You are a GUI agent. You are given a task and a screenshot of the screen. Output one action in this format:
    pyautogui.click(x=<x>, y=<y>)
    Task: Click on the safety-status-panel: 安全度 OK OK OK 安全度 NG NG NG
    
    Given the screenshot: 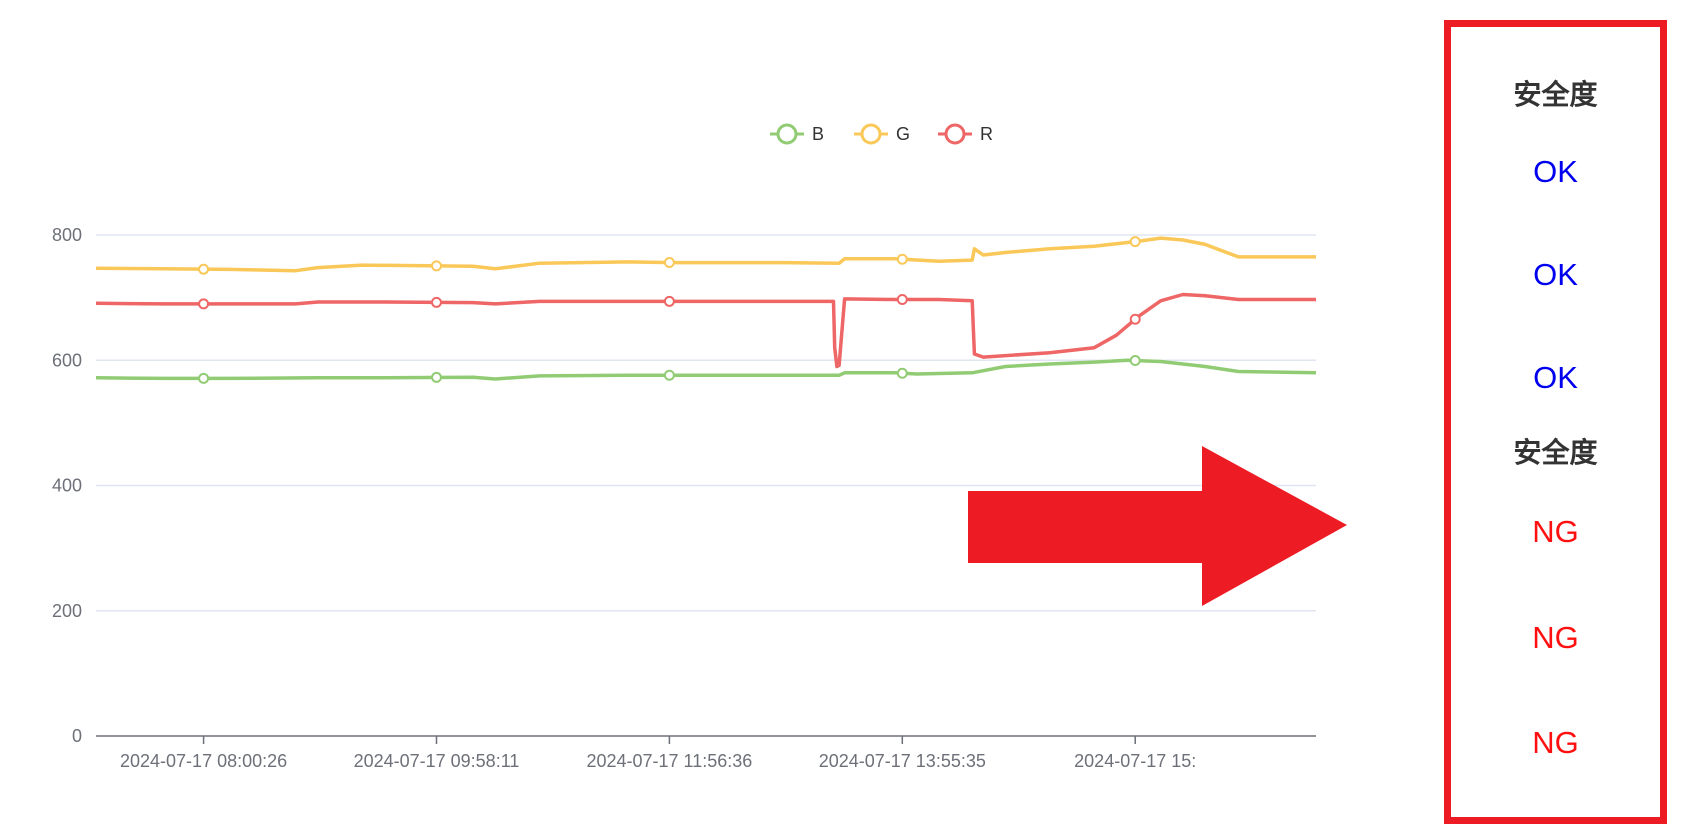 What is the action you would take?
    pyautogui.click(x=1555, y=422)
    